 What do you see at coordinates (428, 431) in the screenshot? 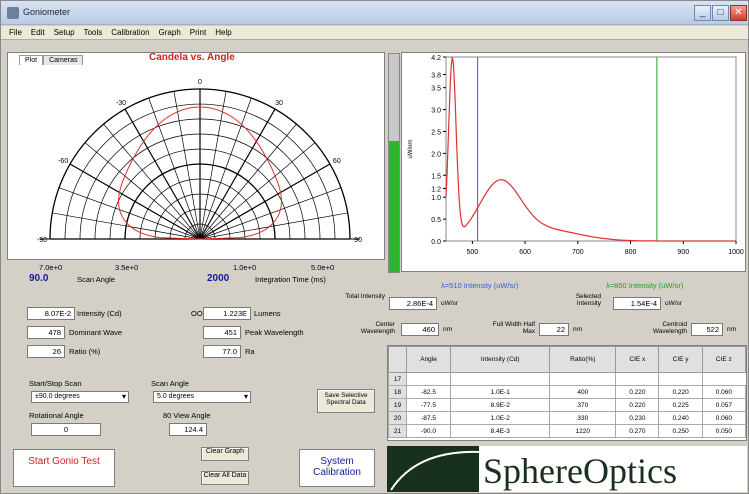
I see `table-cell: -90.0` at bounding box center [428, 431].